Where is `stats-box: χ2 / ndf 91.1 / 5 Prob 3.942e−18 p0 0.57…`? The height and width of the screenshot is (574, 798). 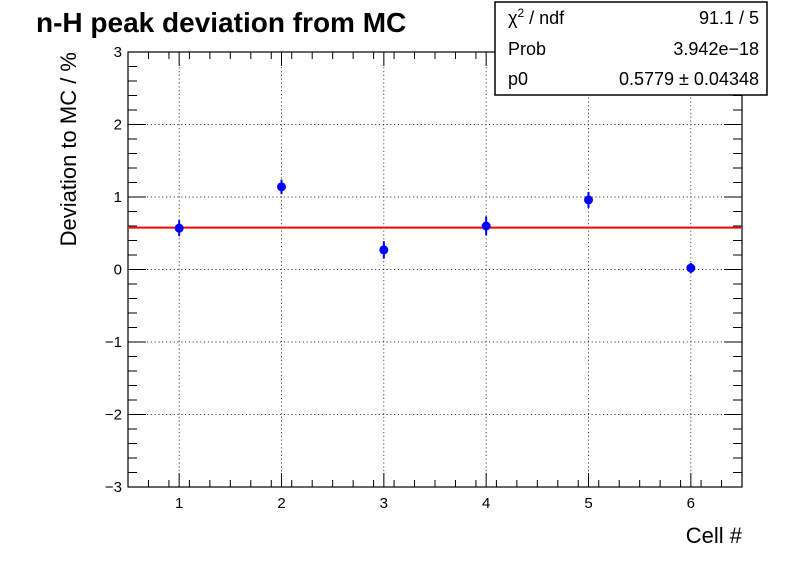
stats-box: χ2 / ndf 91.1 / 5 Prob 3.942e−18 p0 0.57… is located at coordinates (631, 48).